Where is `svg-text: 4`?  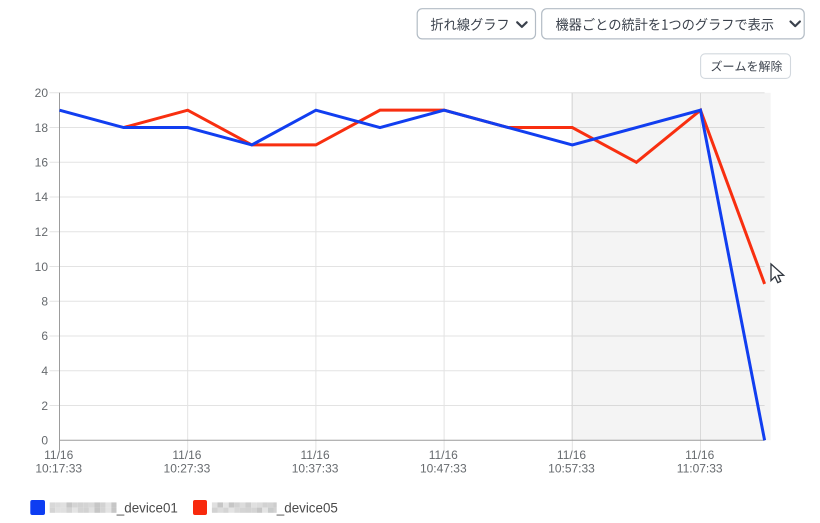
svg-text: 4 is located at coordinates (44, 371).